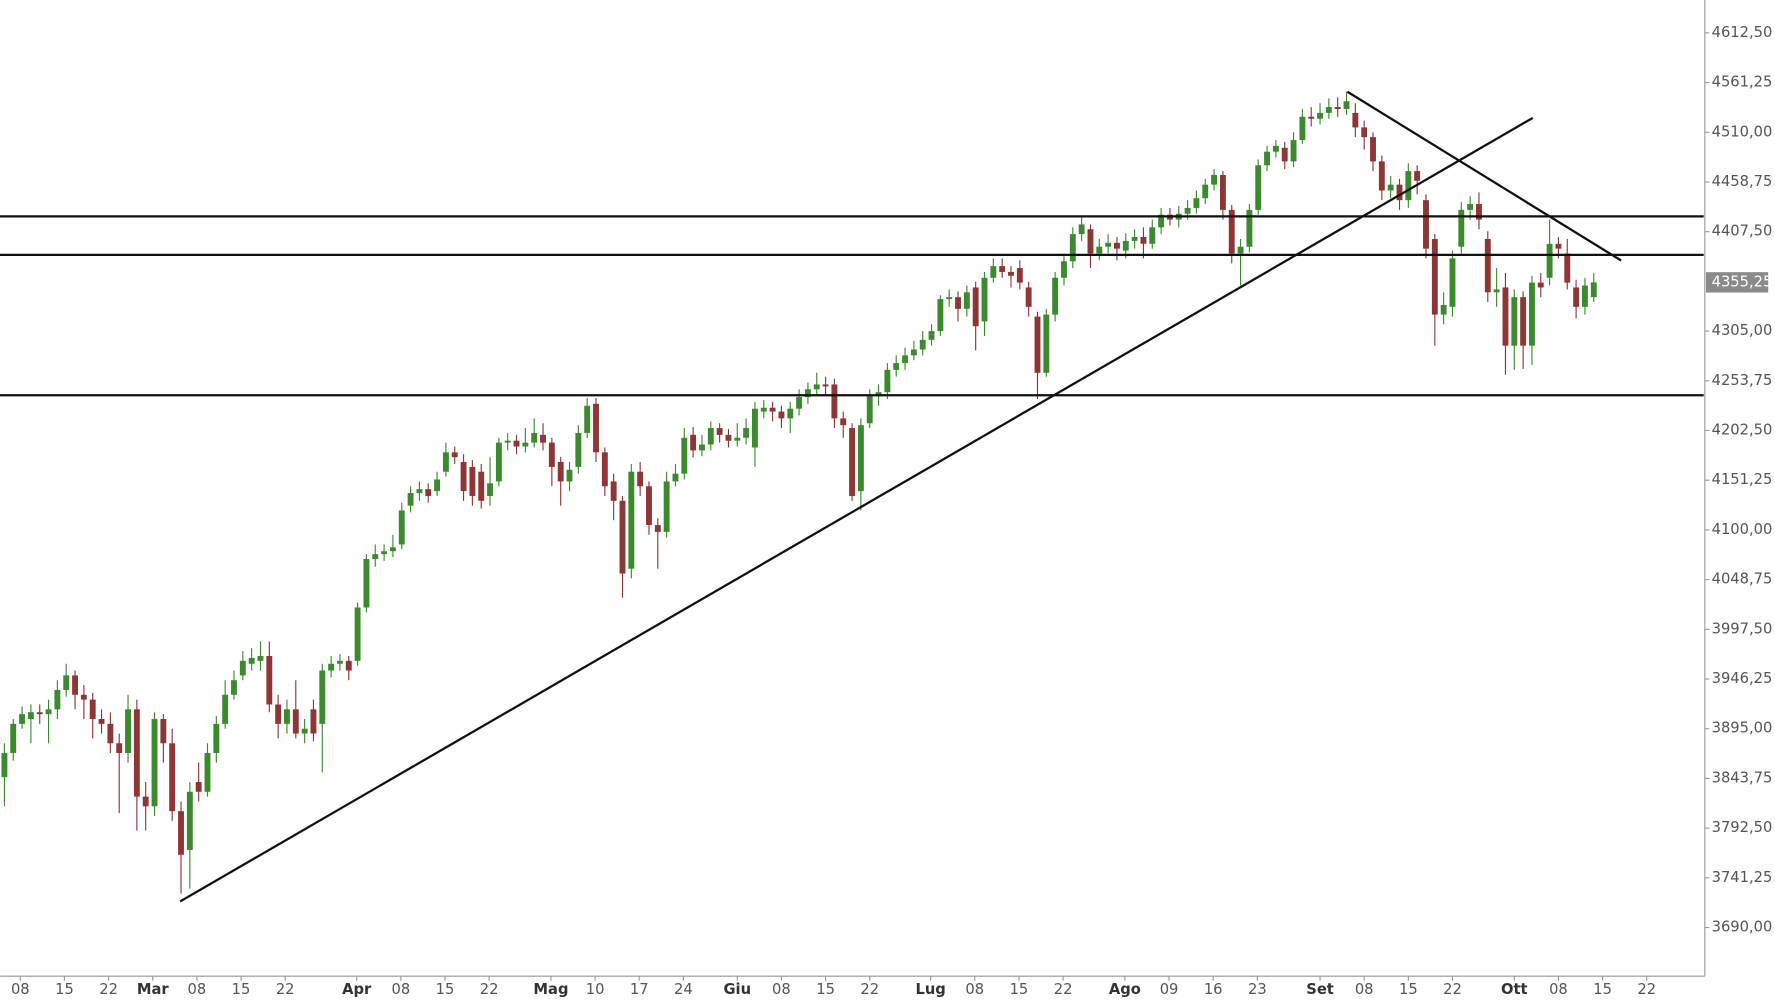 The image size is (1775, 1000). What do you see at coordinates (1742, 131) in the screenshot?
I see `y-tick-label: 4510,00` at bounding box center [1742, 131].